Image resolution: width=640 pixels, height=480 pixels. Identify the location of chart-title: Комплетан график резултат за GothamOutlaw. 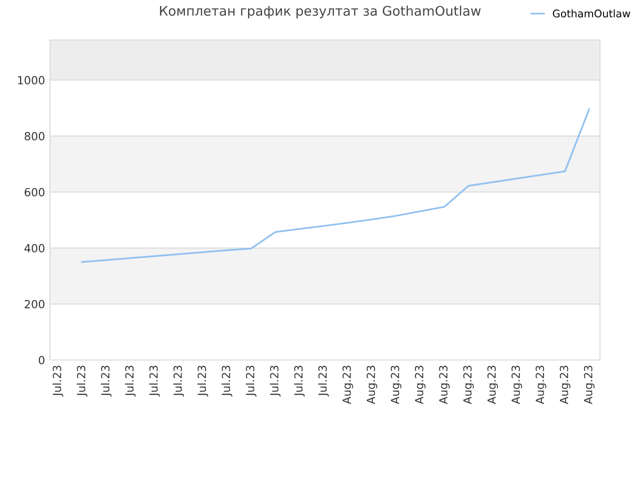
(320, 12).